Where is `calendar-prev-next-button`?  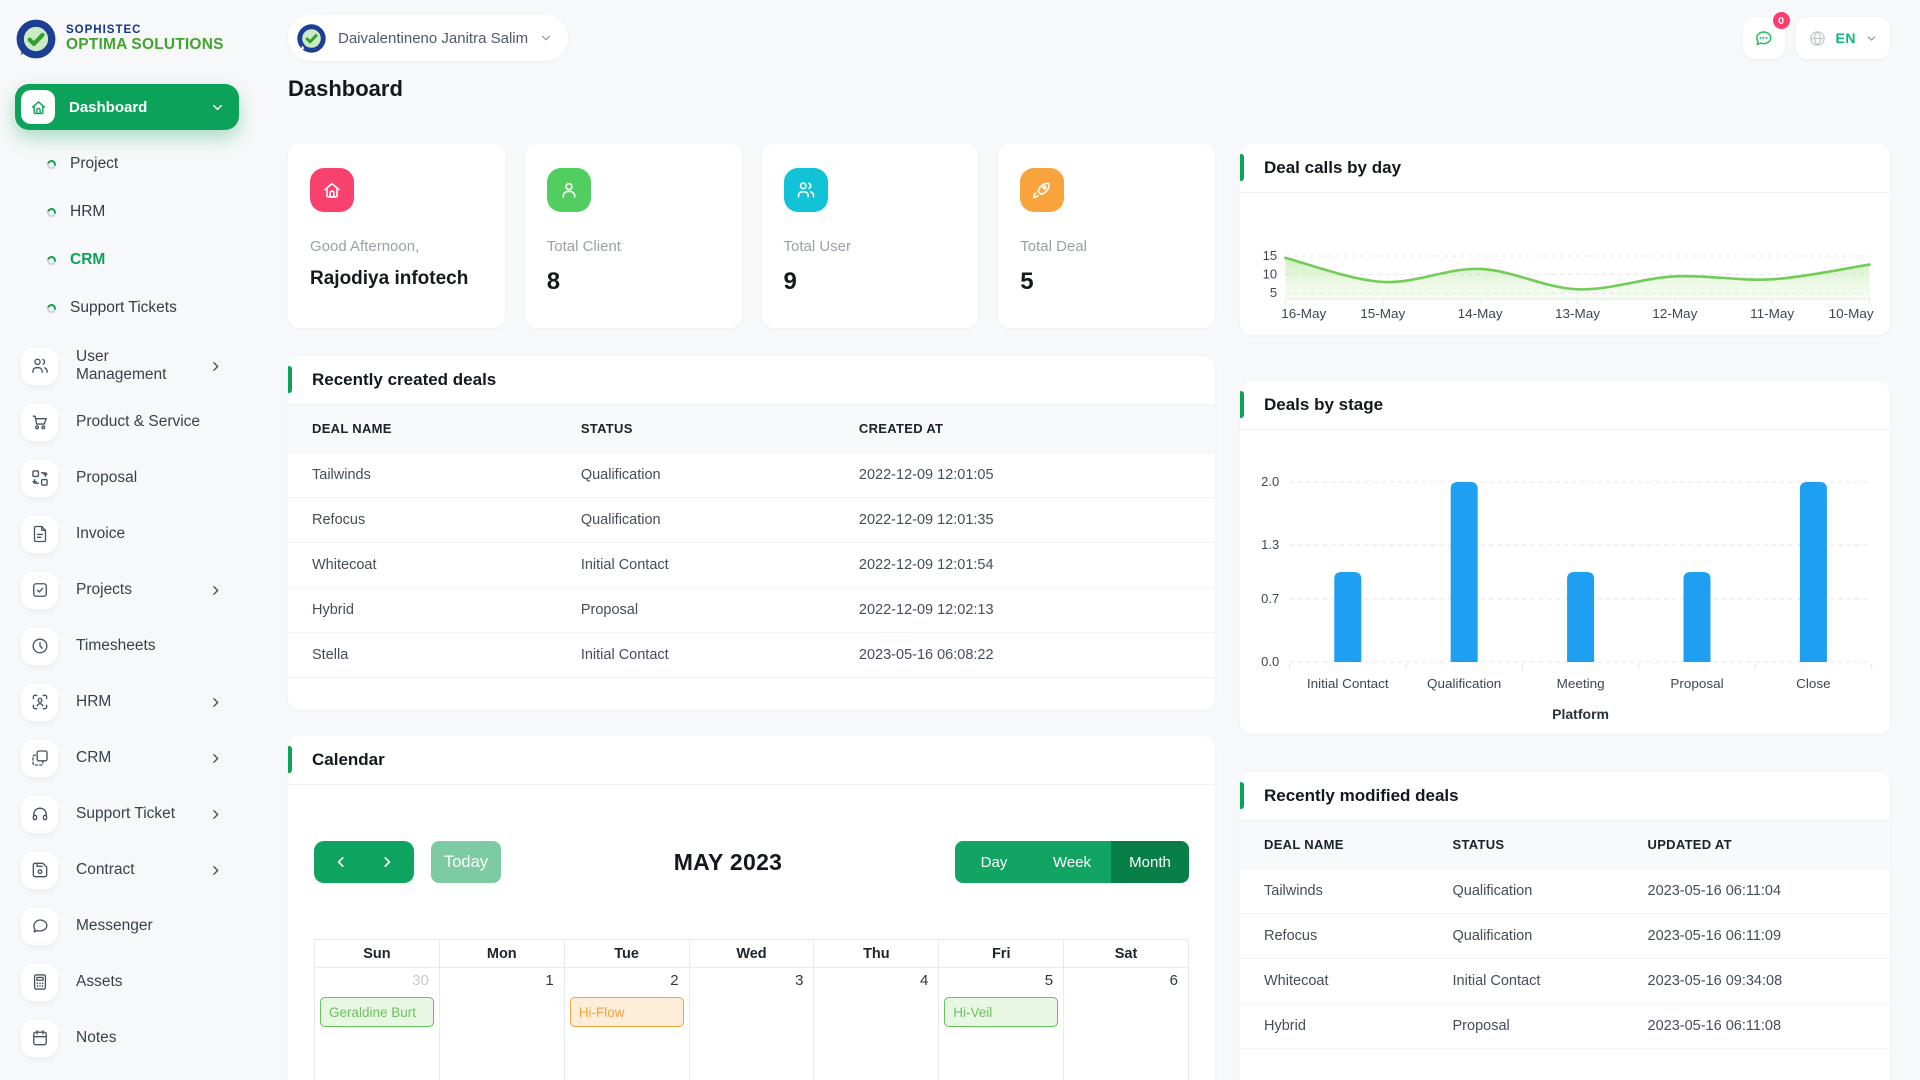
calendar-prev-next-button is located at coordinates (364, 862).